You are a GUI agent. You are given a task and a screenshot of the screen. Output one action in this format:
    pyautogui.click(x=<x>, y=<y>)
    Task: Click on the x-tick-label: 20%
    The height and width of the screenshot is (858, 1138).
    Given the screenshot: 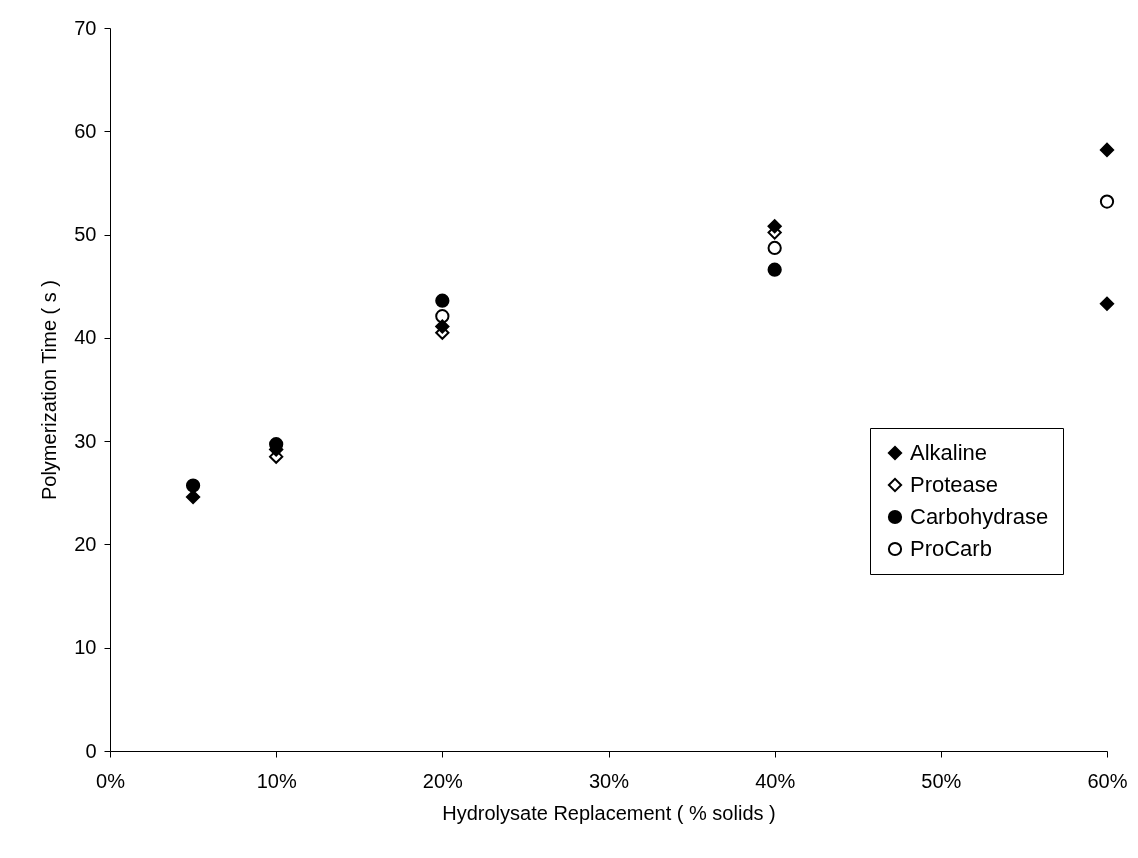 What is the action you would take?
    pyautogui.click(x=443, y=780)
    